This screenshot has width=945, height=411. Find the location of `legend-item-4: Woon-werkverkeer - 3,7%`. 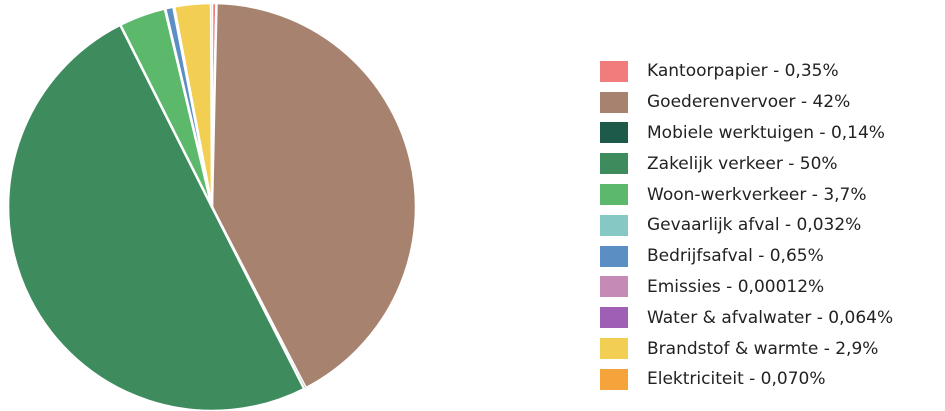

legend-item-4: Woon-werkverkeer - 3,7% is located at coordinates (772, 194).